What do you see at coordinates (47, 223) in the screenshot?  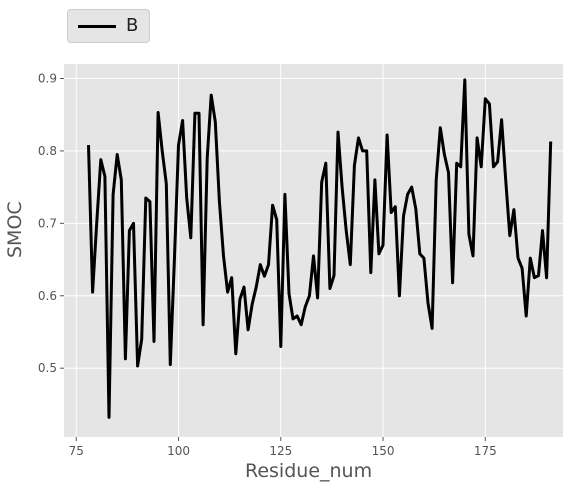 I see `y-tick-label: 0.7` at bounding box center [47, 223].